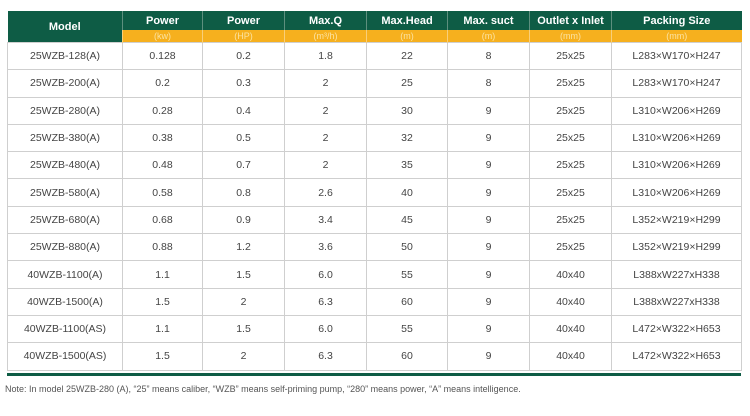  What do you see at coordinates (407, 138) in the screenshot?
I see `table-cell: 32` at bounding box center [407, 138].